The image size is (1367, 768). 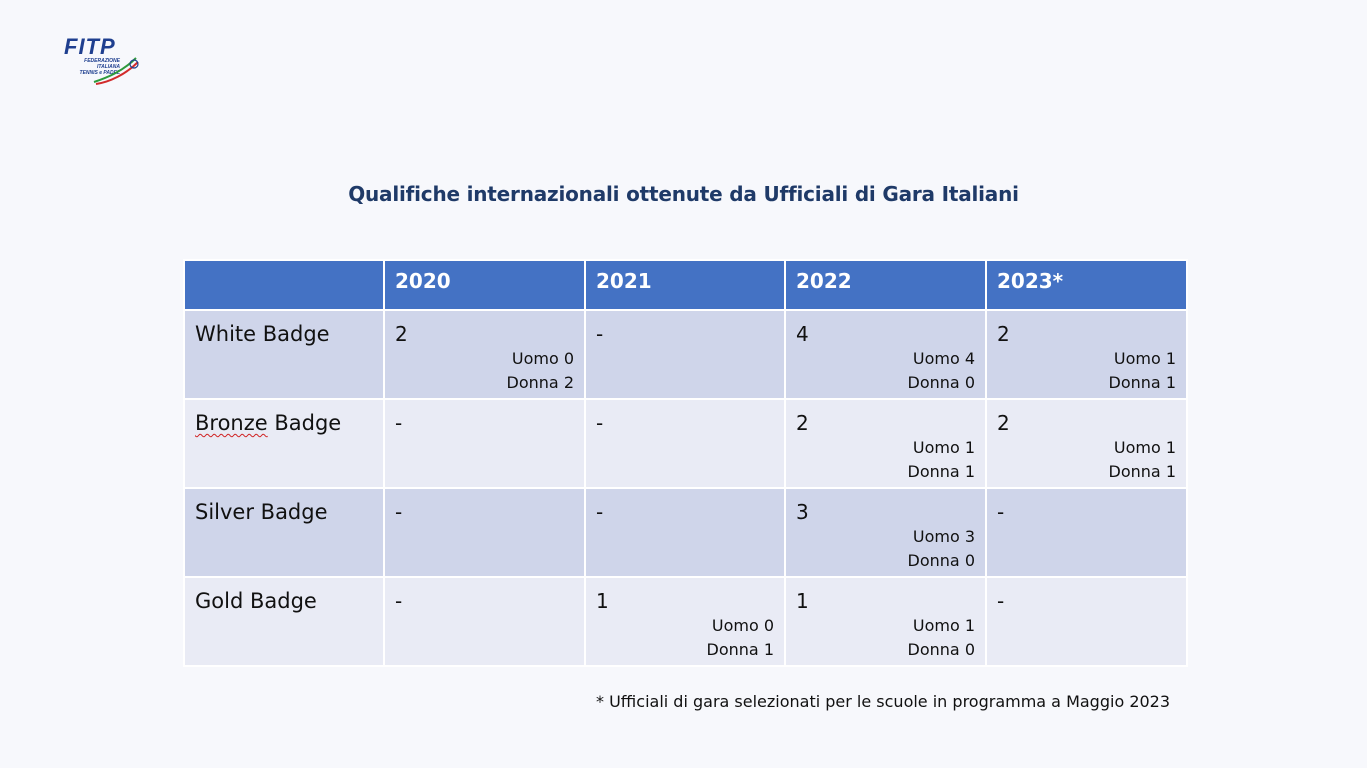 I want to click on badge-name-part: White Badge, so click(x=262, y=334).